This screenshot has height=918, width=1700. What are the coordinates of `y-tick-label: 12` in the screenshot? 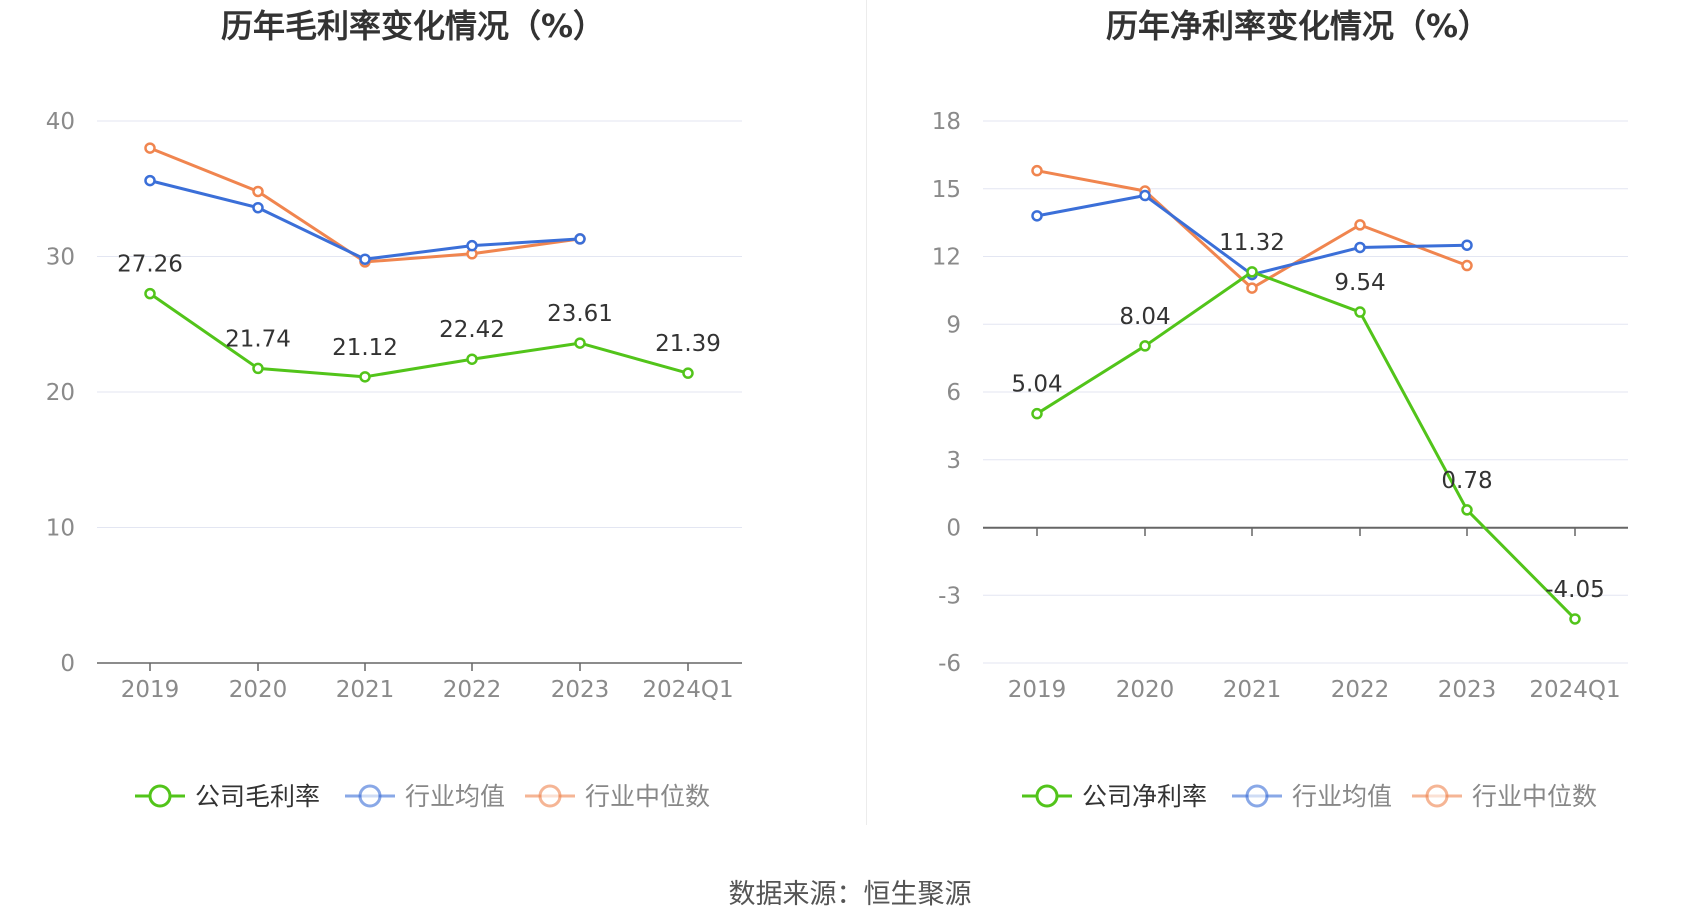 It's located at (946, 258).